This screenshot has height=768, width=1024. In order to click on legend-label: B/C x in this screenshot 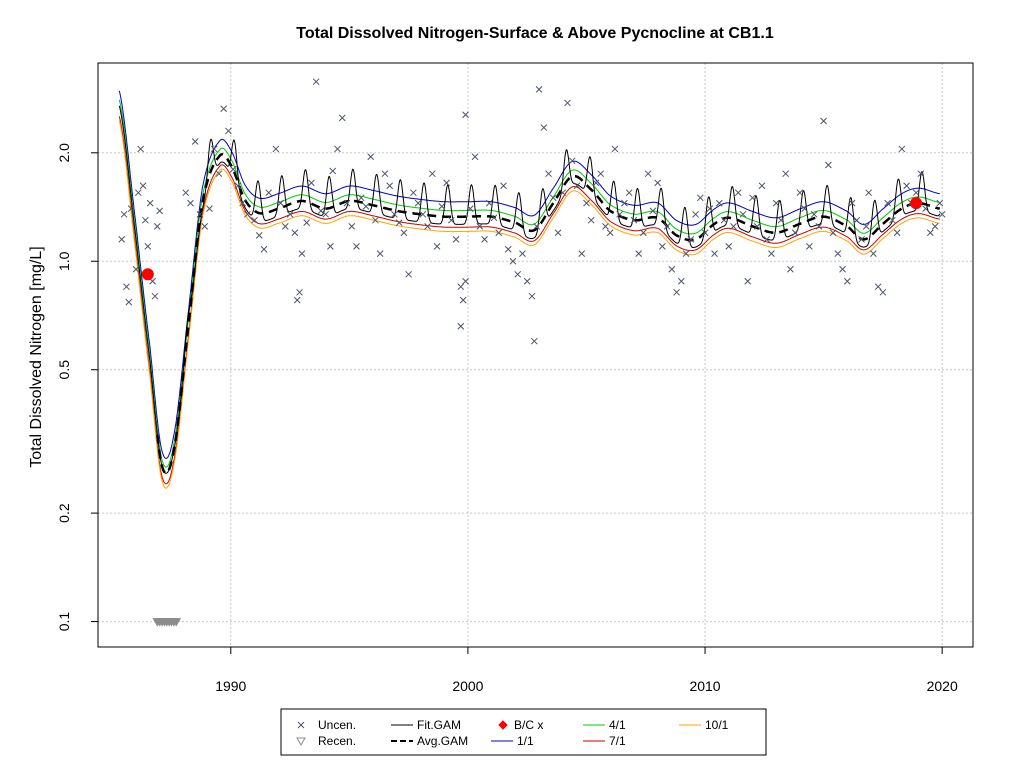, I will do `click(528, 725)`.